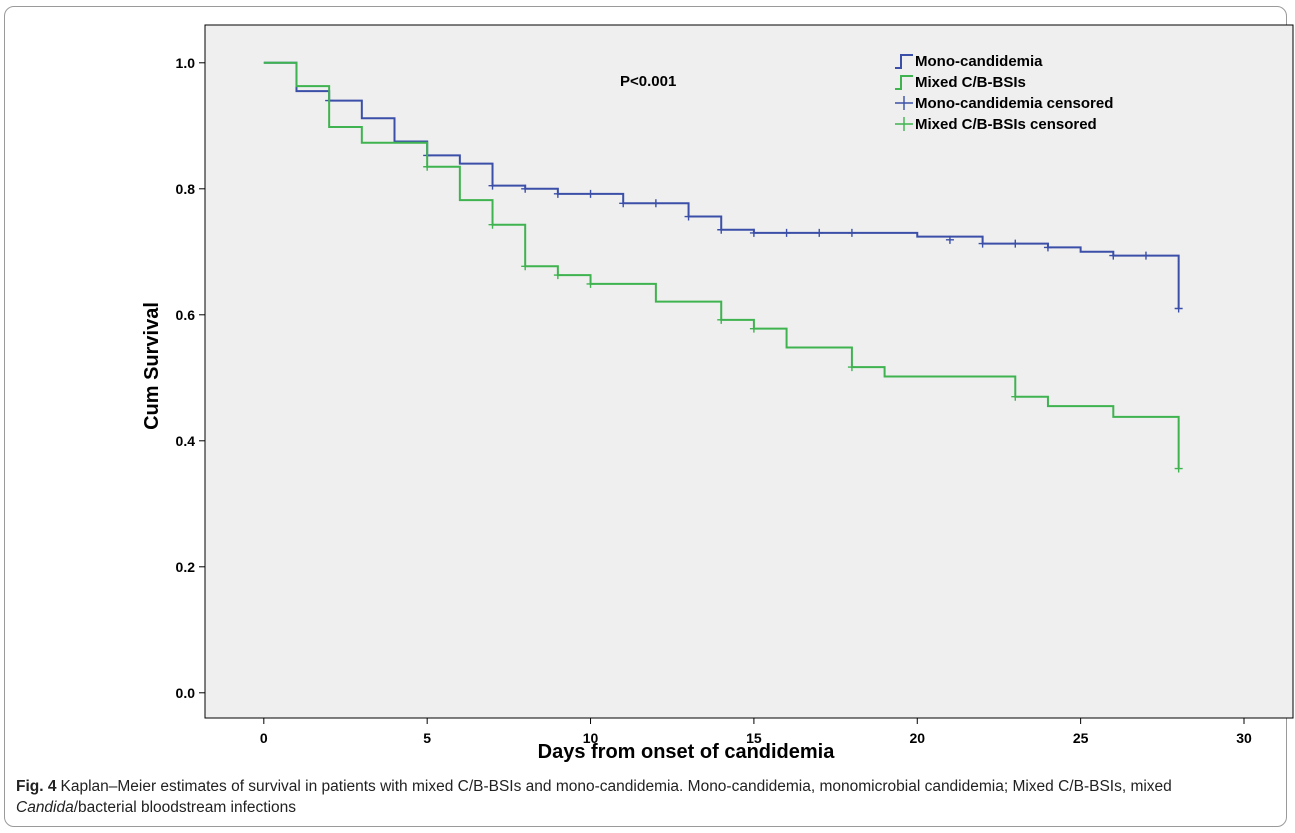 This screenshot has height=833, width=1295. I want to click on y-tick-label: 0.6, so click(186, 315).